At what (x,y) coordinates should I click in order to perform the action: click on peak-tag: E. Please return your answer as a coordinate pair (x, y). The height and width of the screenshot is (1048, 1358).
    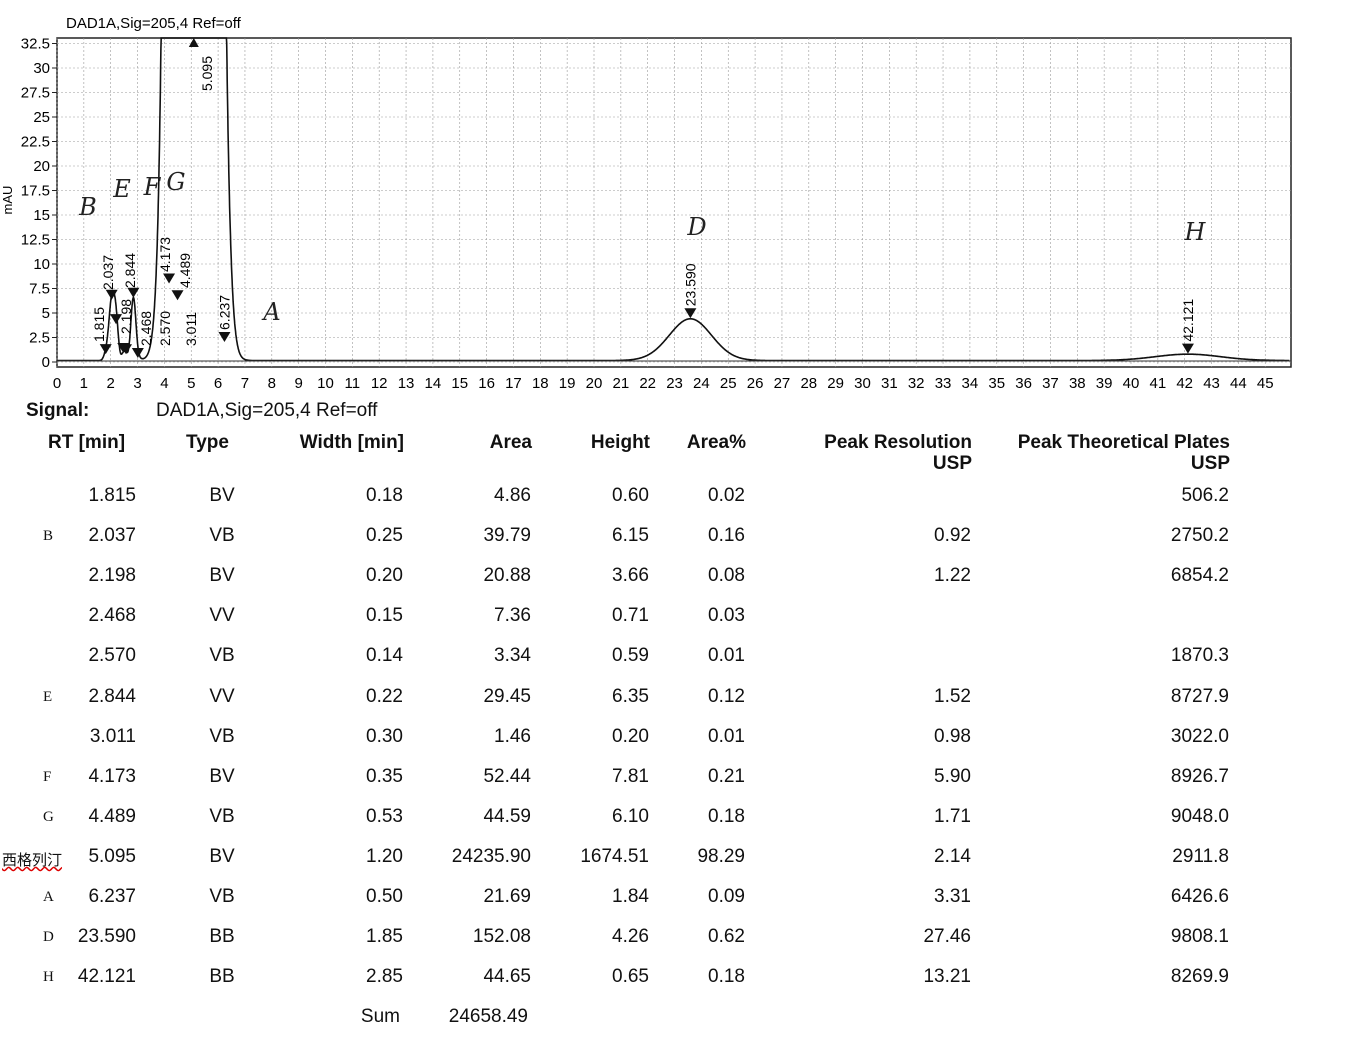
    Looking at the image, I should click on (48, 696).